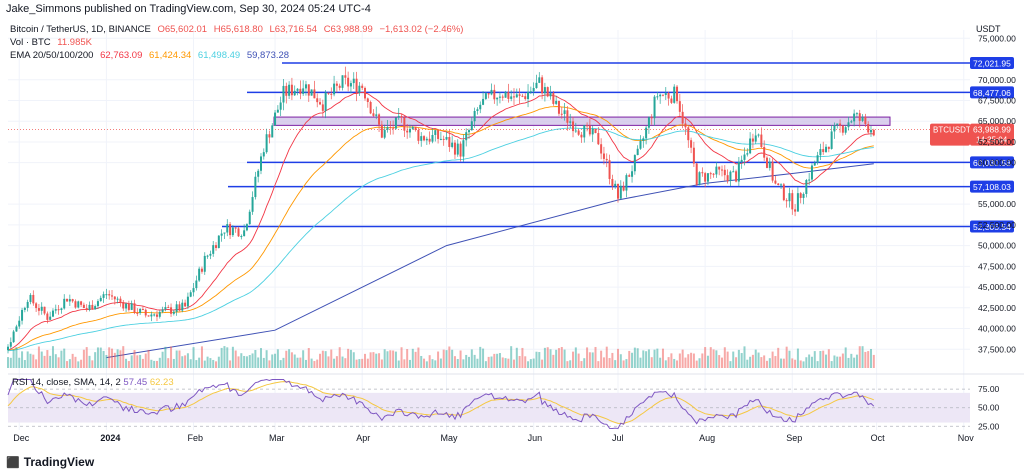 Image resolution: width=1024 pixels, height=473 pixels. I want to click on price-tick-label: 40,000.00, so click(997, 329).